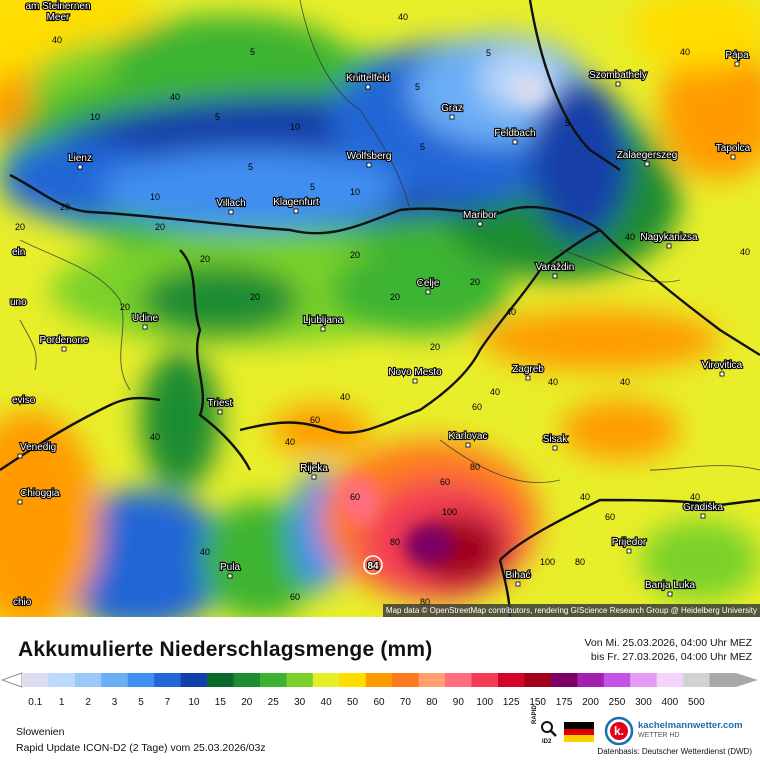  I want to click on city-udine: Udine, so click(145, 321).